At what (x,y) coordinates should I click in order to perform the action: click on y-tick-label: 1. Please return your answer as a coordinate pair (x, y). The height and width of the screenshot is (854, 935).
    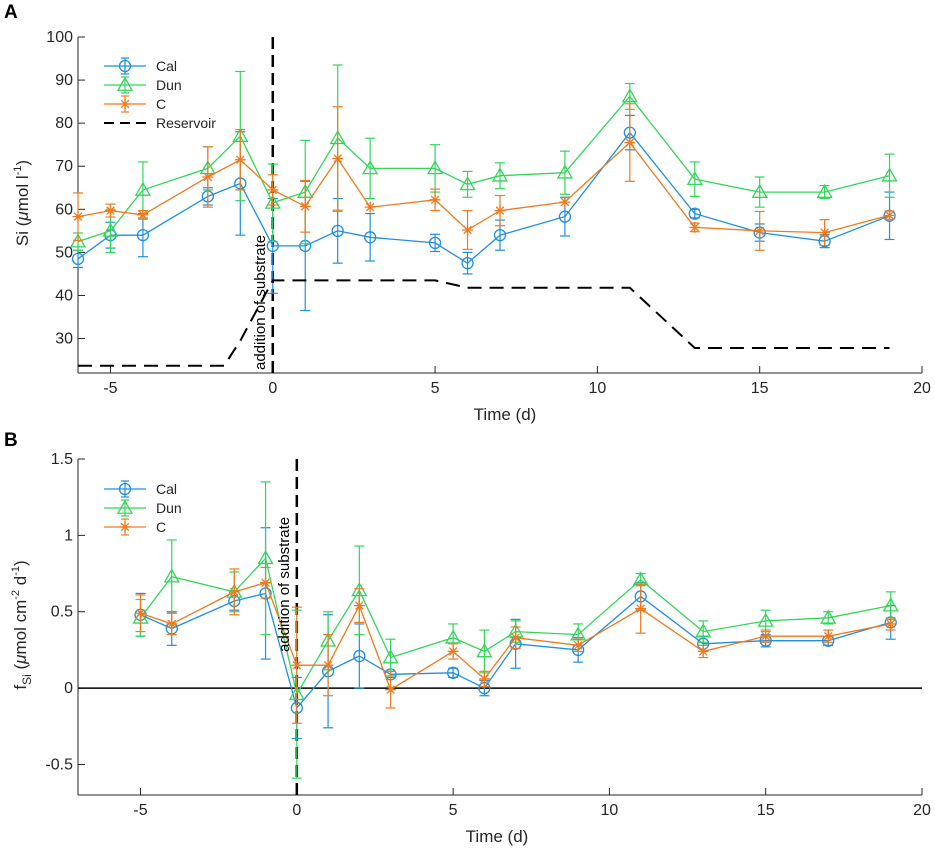
    Looking at the image, I should click on (68, 535).